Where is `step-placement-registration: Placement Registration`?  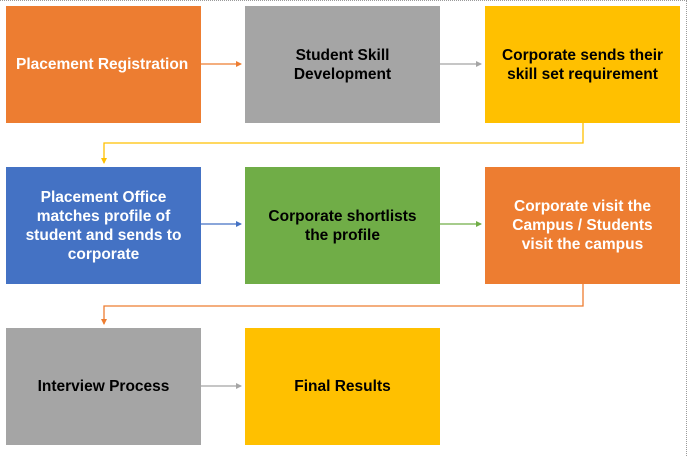
step-placement-registration: Placement Registration is located at coordinates (103, 64).